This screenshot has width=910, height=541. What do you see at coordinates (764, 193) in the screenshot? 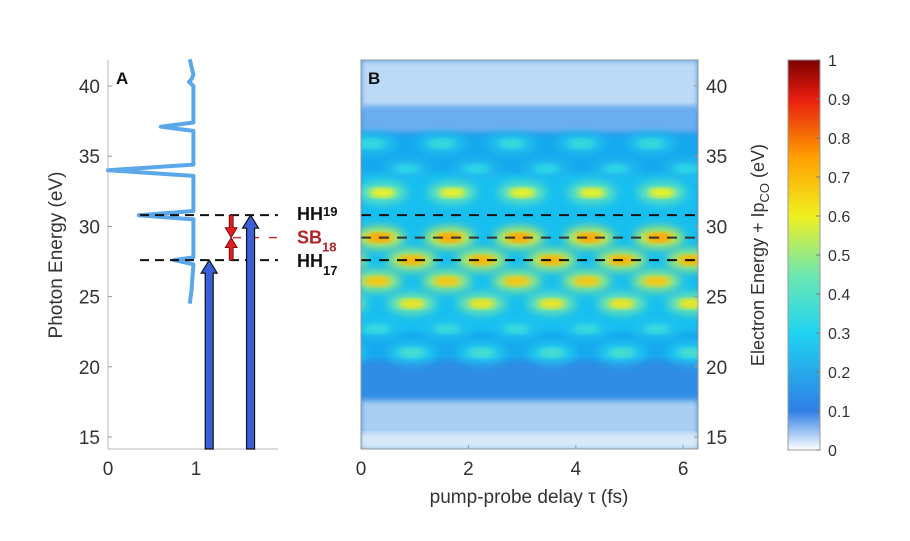
I see `y-axis-label-part: CO` at bounding box center [764, 193].